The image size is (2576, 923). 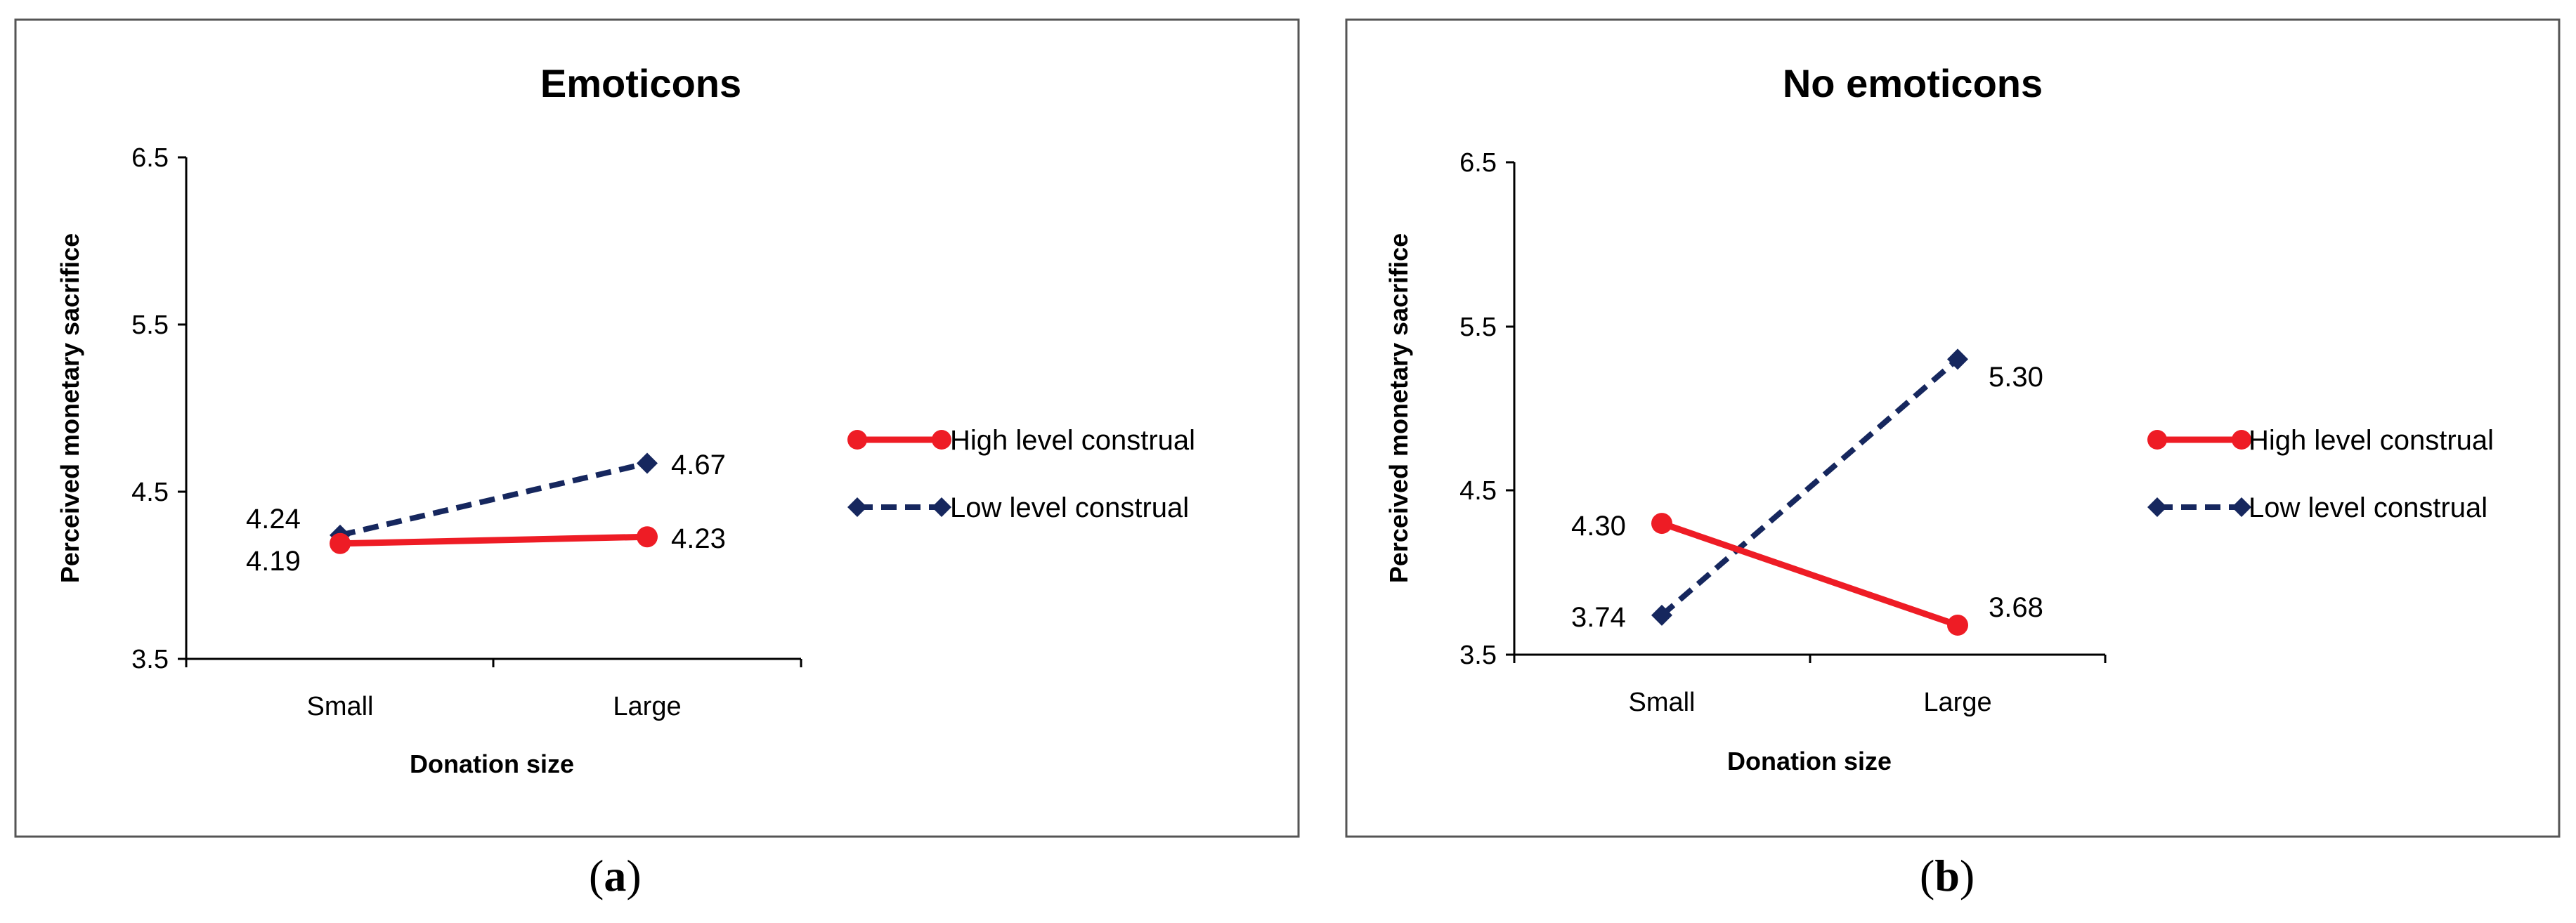 What do you see at coordinates (339, 706) in the screenshot?
I see `panel-a-xtick-label: Small` at bounding box center [339, 706].